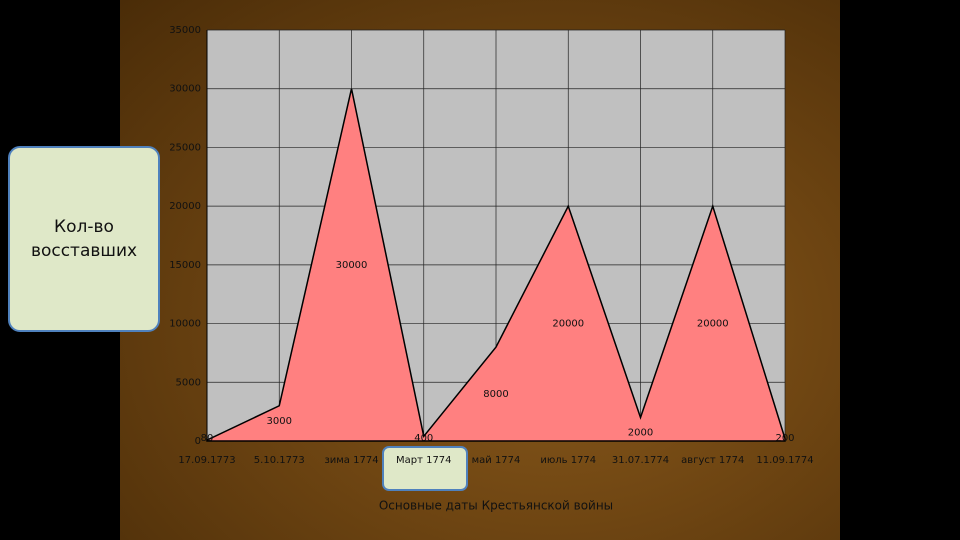 This screenshot has height=540, width=960. What do you see at coordinates (496, 506) in the screenshot?
I see `x-axis-title: Основные даты Крестьянской войны` at bounding box center [496, 506].